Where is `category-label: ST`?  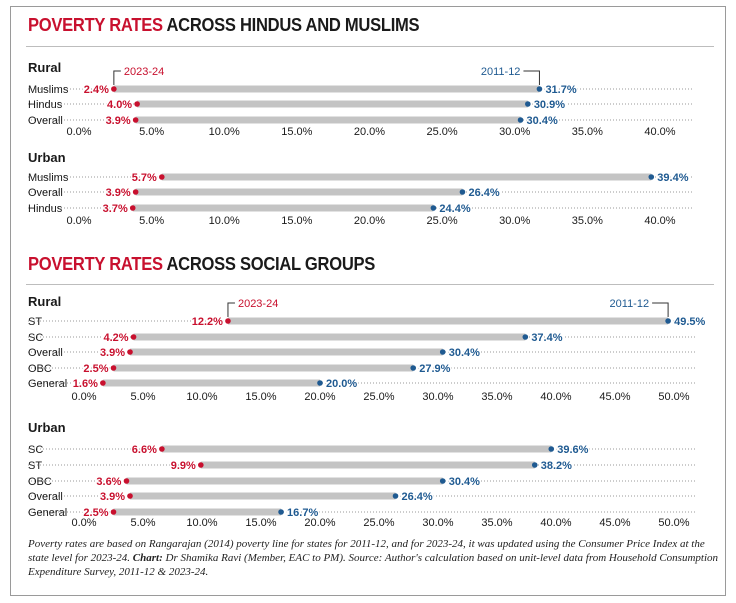 category-label: ST is located at coordinates (35, 322).